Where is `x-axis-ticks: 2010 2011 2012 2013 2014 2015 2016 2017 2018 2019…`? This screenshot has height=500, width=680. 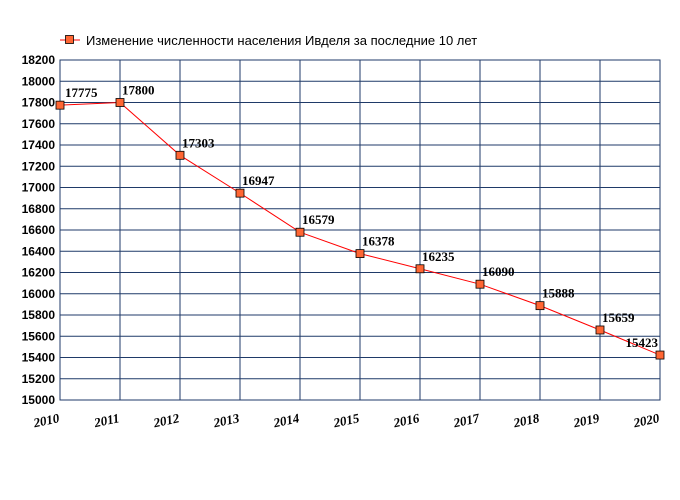
x-axis-ticks: 2010 2011 2012 2013 2014 2015 2016 2017 2018 2019… is located at coordinates (346, 420).